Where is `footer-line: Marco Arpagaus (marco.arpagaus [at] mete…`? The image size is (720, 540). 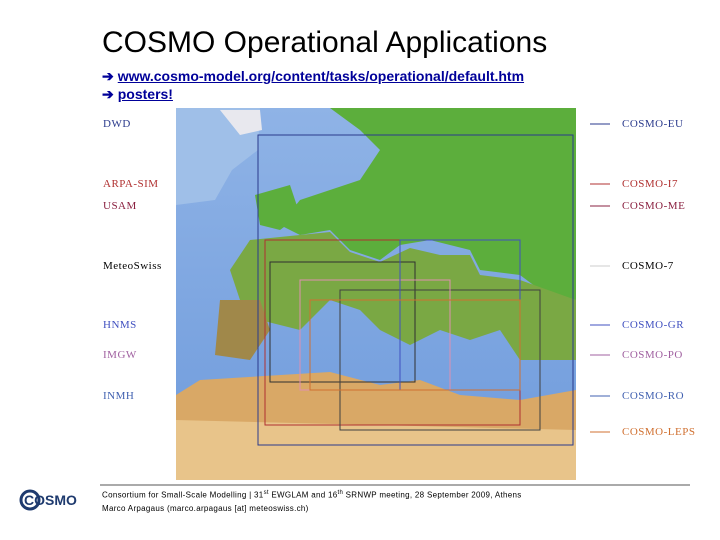 footer-line: Marco Arpagaus (marco.arpagaus [at] mete… is located at coordinates (205, 508).